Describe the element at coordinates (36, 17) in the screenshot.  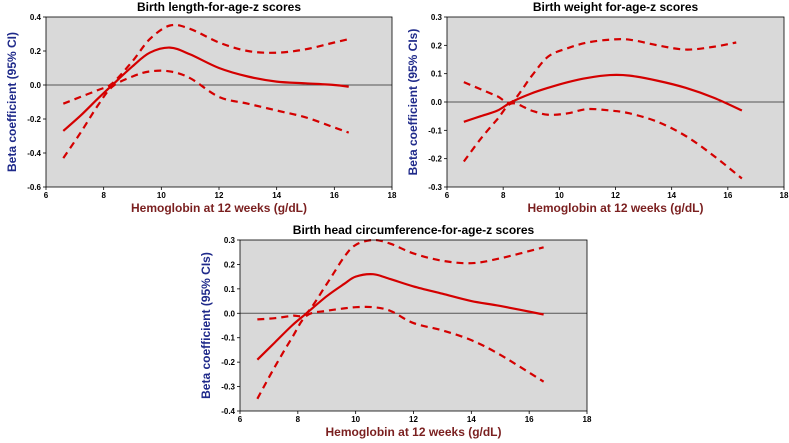
I see `y-tick-label: 0.4` at that location.